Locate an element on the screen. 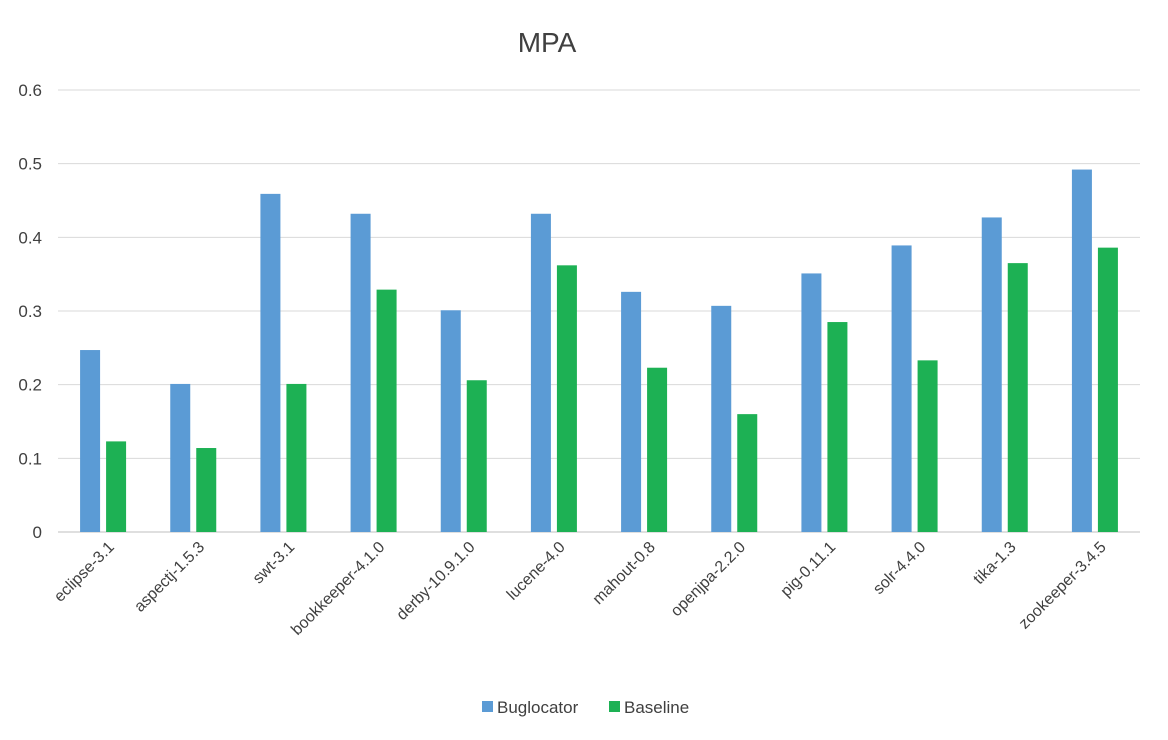  legend-label: Baseline is located at coordinates (656, 707).